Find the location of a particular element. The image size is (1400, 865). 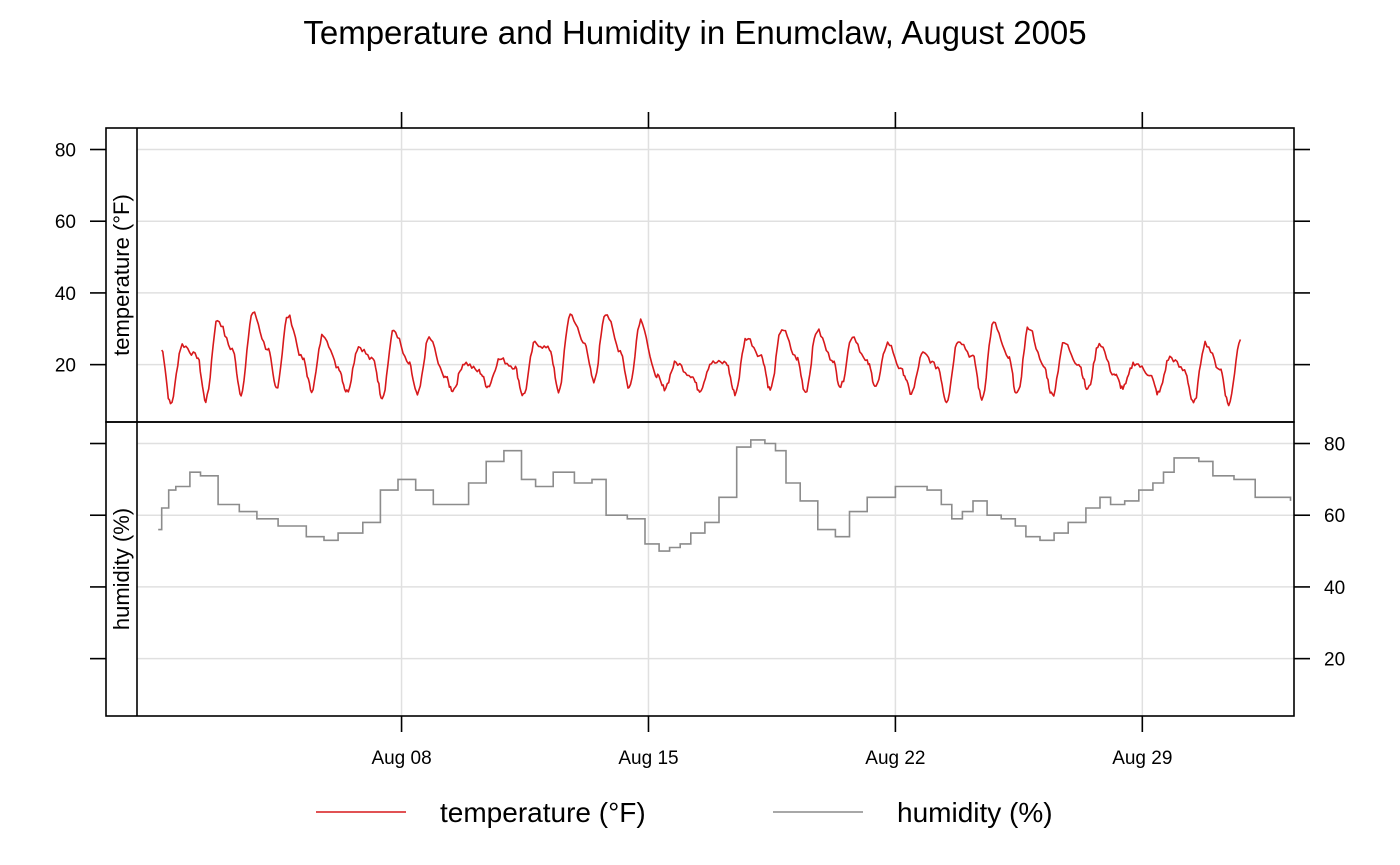

x-tick-label: Aug 22 is located at coordinates (895, 758).